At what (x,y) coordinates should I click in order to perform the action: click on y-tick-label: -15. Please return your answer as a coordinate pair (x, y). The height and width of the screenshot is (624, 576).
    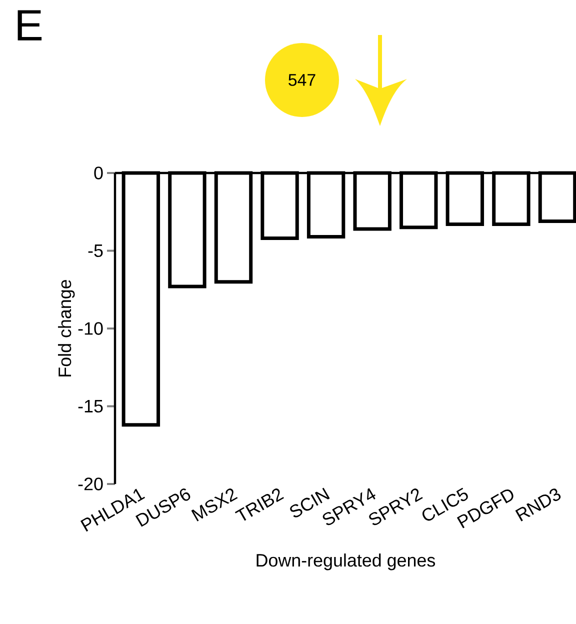
    Looking at the image, I should click on (90, 406).